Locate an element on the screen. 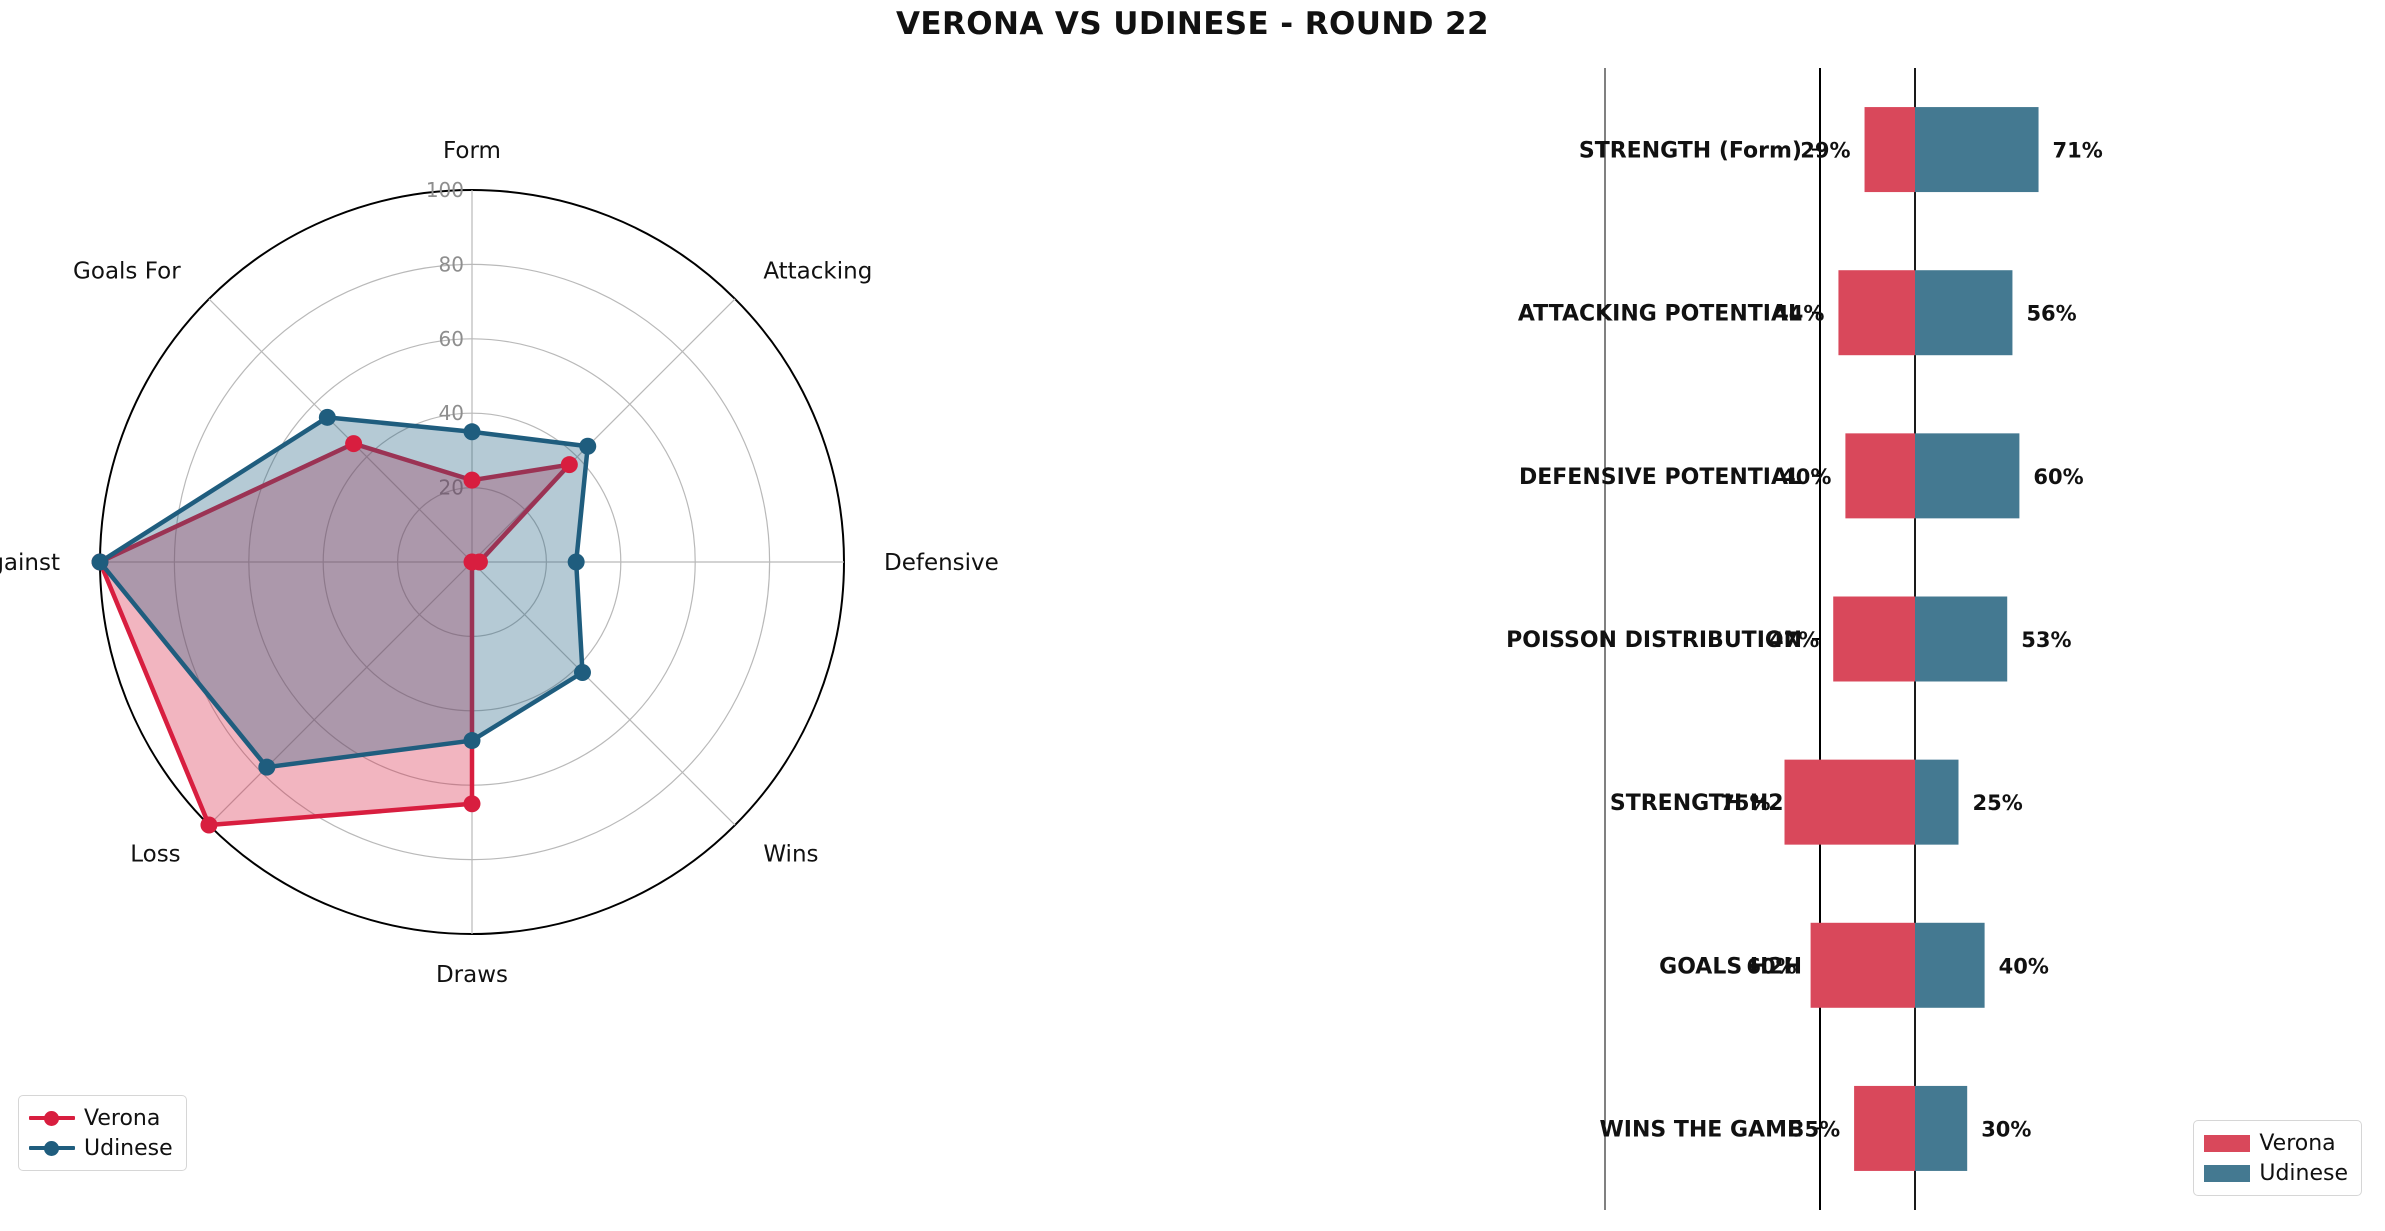 The height and width of the screenshot is (1231, 2385). bar-value-label-udinese: 71% is located at coordinates (2078, 151).